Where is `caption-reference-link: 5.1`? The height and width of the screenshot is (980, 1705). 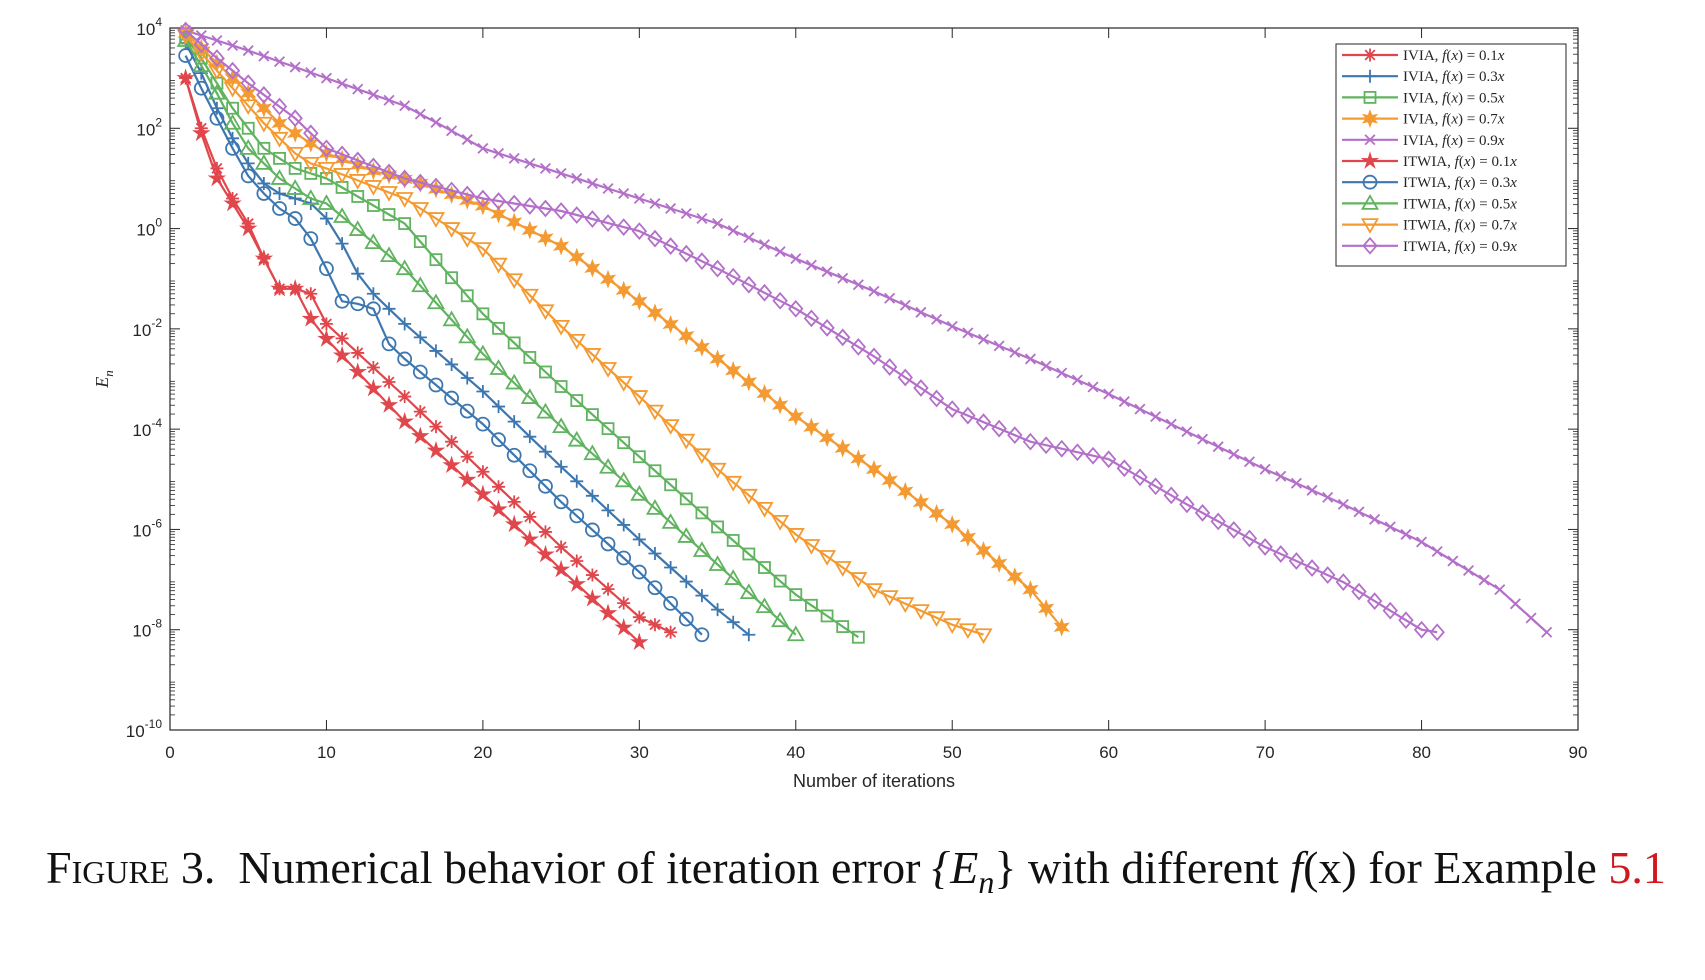
caption-reference-link: 5.1 is located at coordinates (1637, 867).